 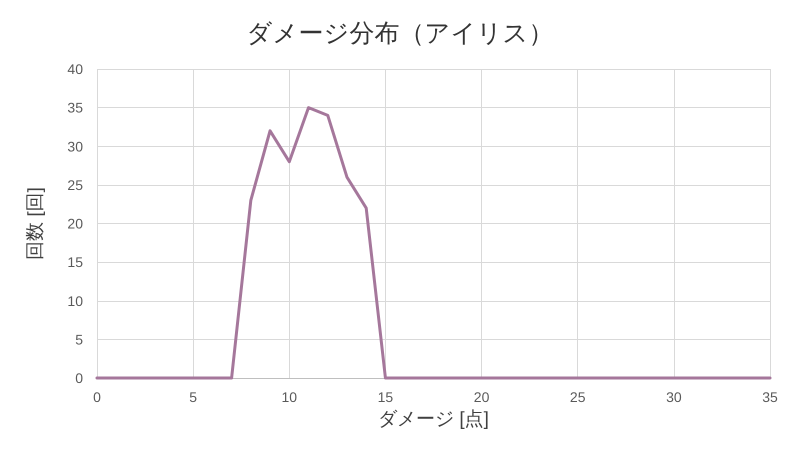 What do you see at coordinates (75, 108) in the screenshot?
I see `y-tick-label: 35` at bounding box center [75, 108].